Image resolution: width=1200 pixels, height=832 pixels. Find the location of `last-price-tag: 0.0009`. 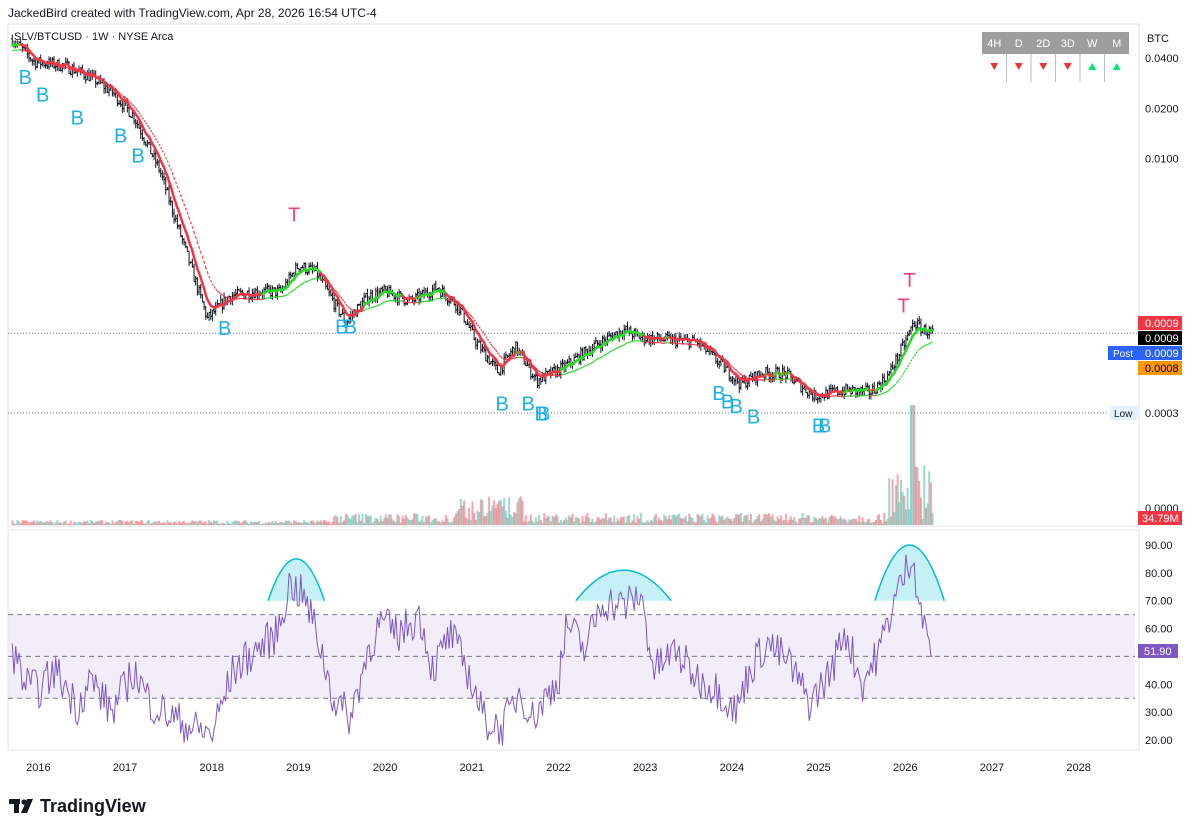

last-price-tag: 0.0009 is located at coordinates (1160, 323).